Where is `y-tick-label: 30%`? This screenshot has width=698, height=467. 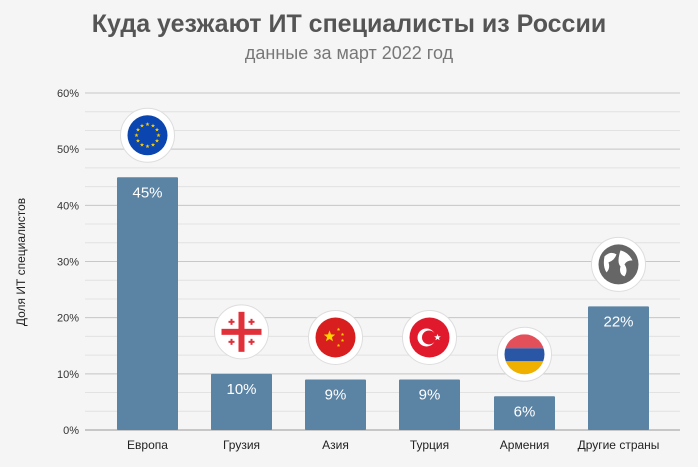 y-tick-label: 30% is located at coordinates (68, 263).